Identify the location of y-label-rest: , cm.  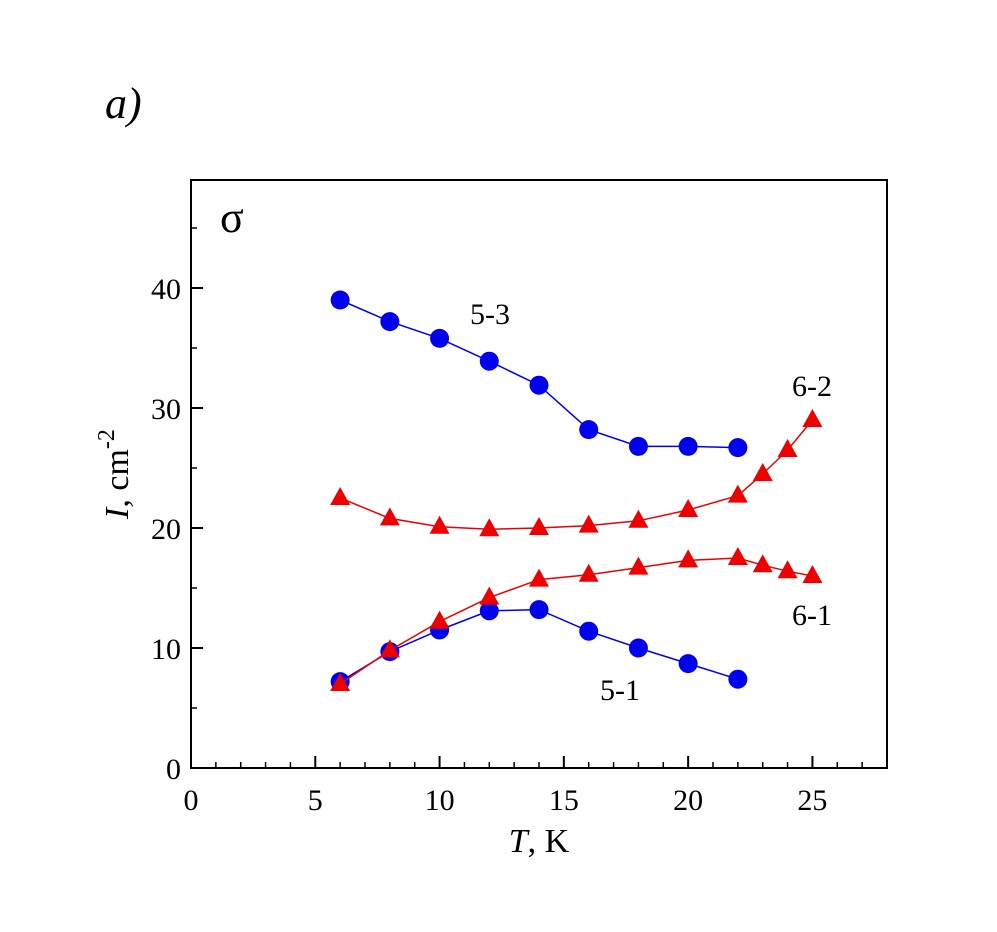
(117, 478).